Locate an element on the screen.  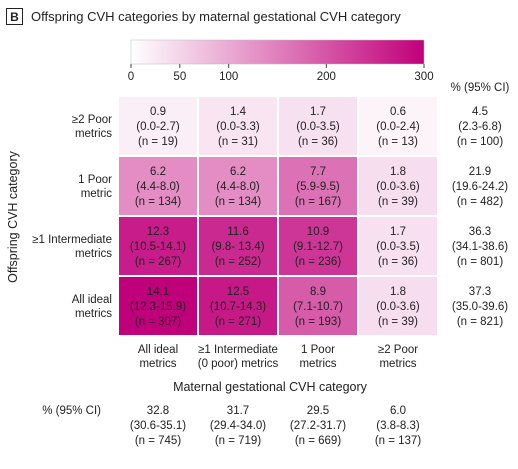
cell-percent: 11.6 is located at coordinates (238, 232).